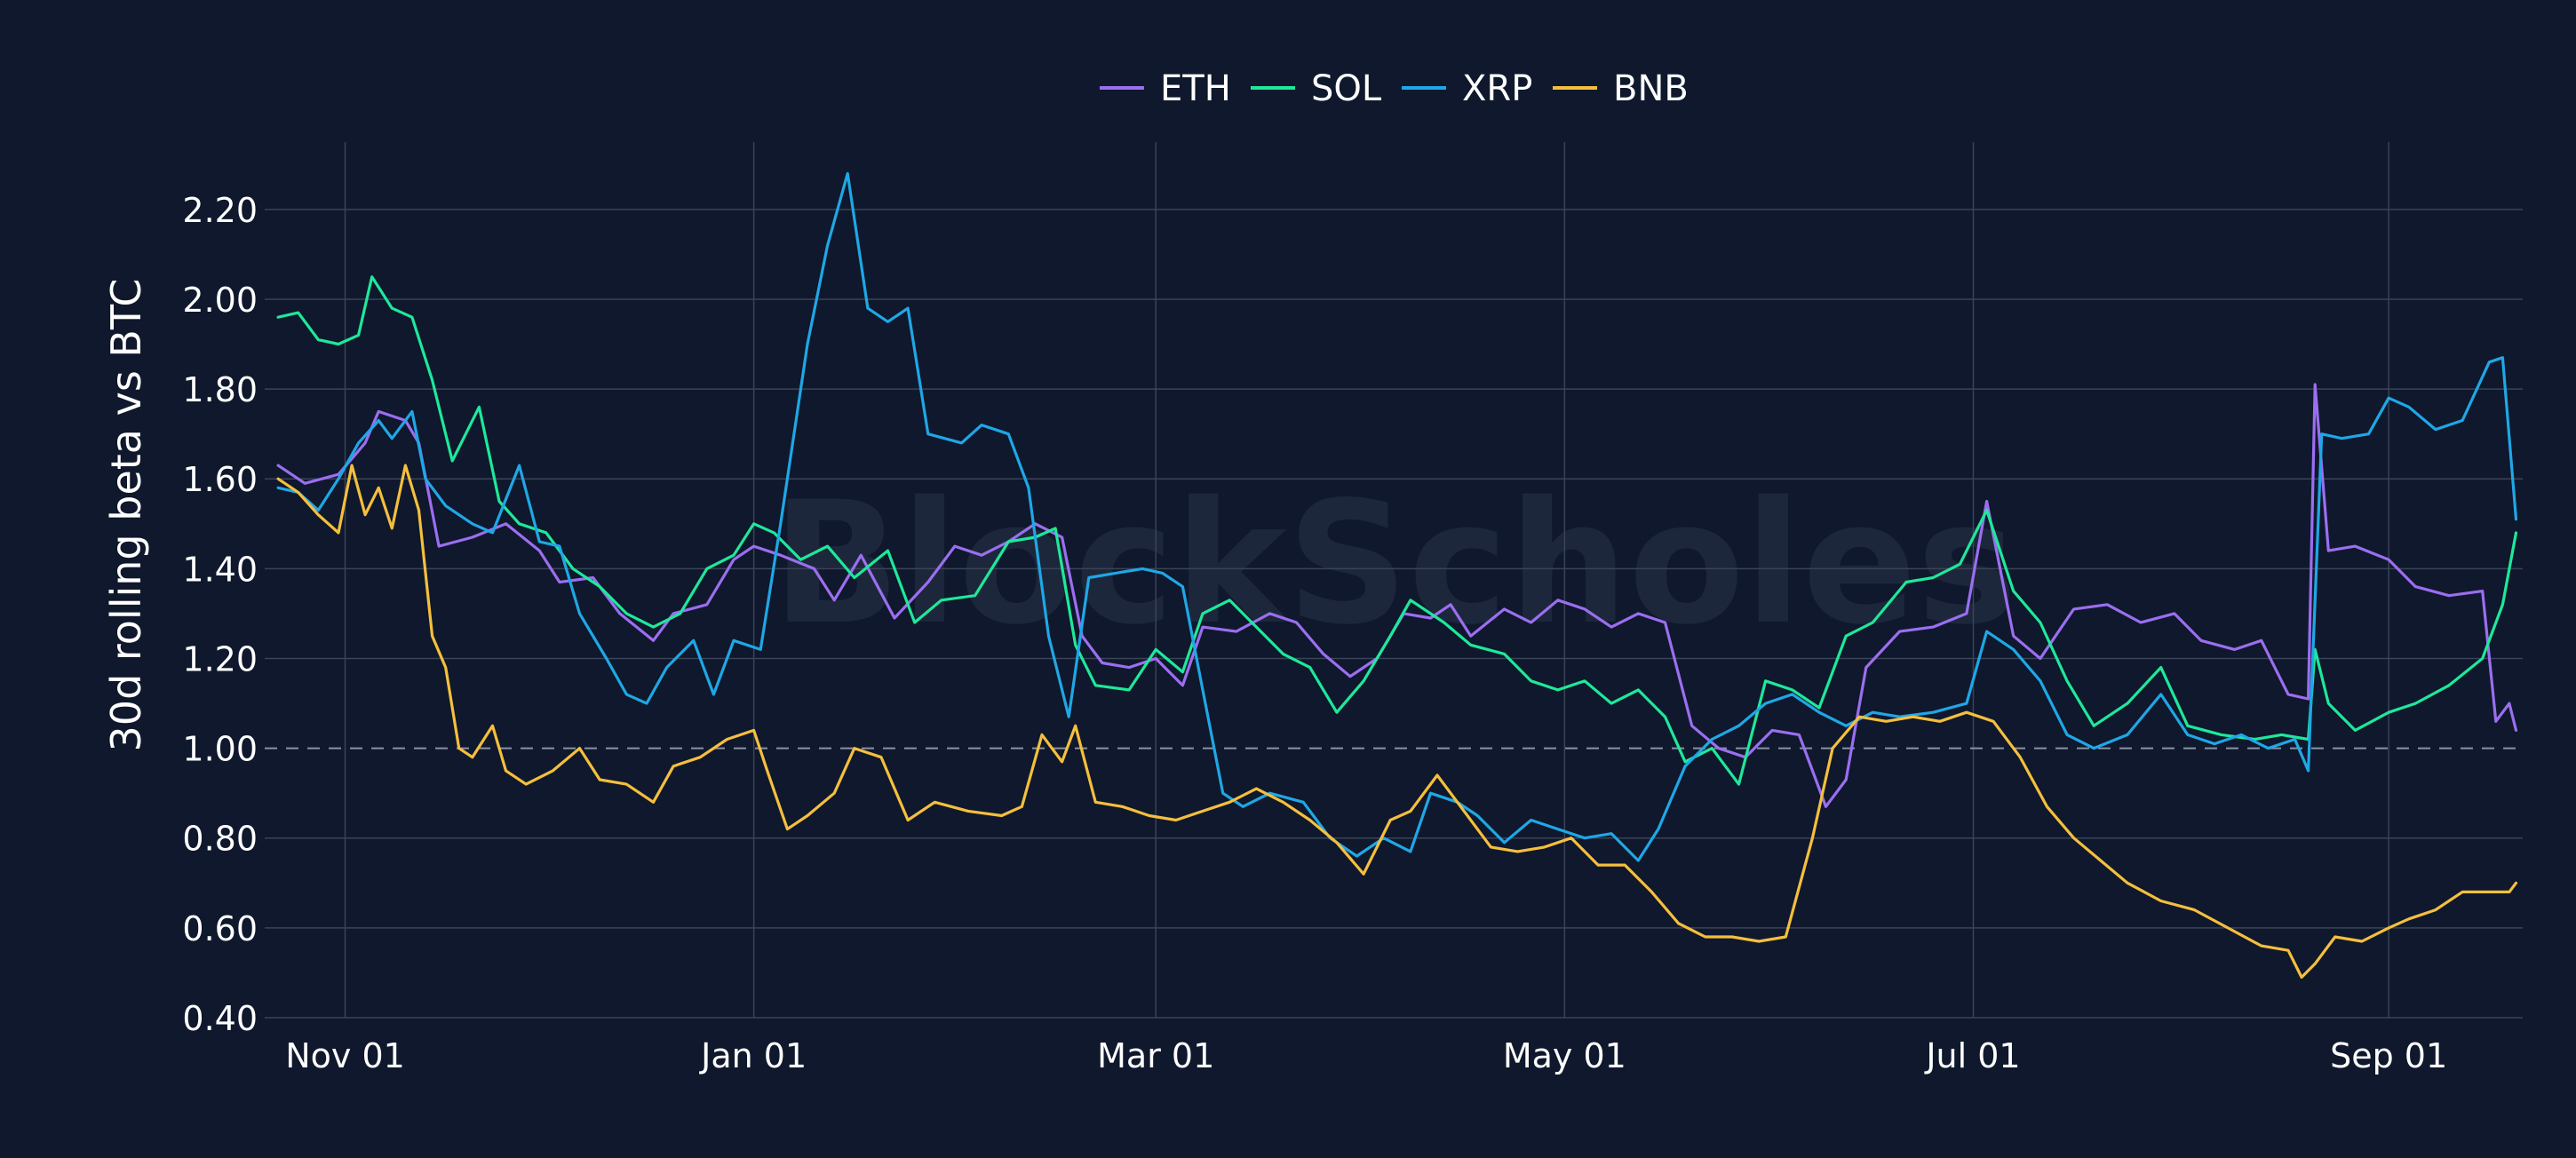 Image resolution: width=2576 pixels, height=1158 pixels. I want to click on y-tick-label: 0.60, so click(220, 928).